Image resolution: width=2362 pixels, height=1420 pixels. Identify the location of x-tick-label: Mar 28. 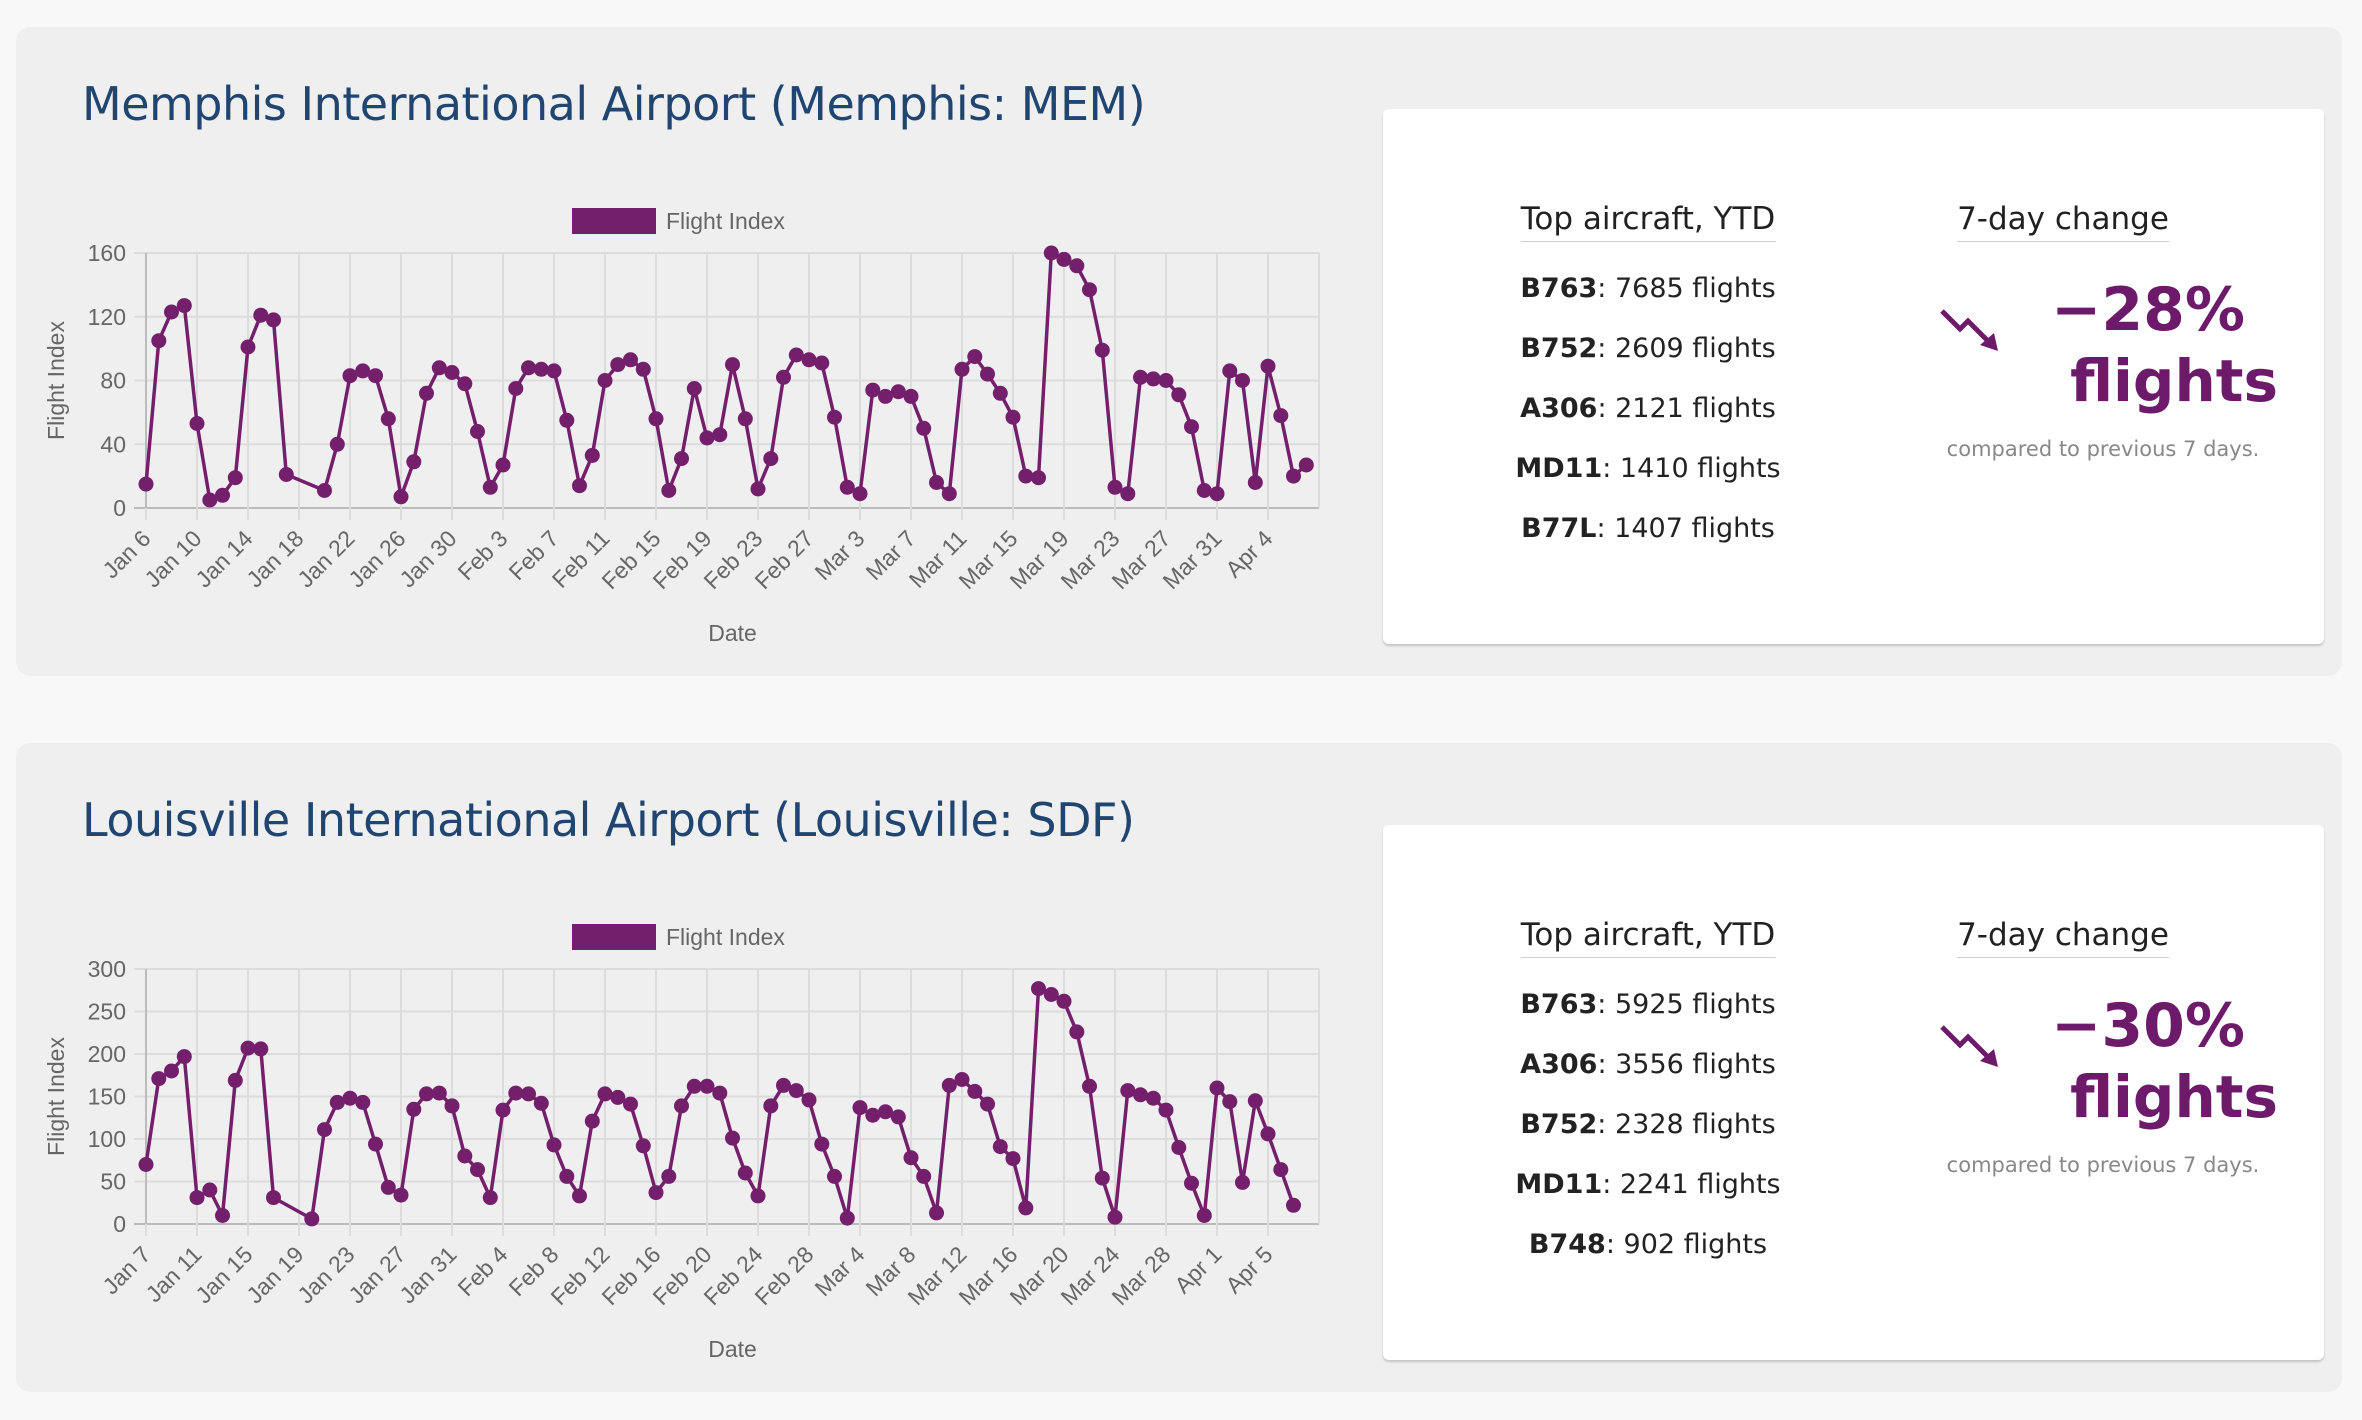
(1141, 1275).